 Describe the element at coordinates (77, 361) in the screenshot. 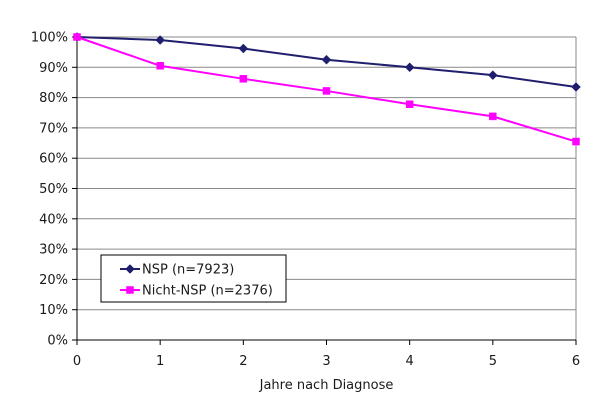

I see `x-tick-label: 0` at that location.